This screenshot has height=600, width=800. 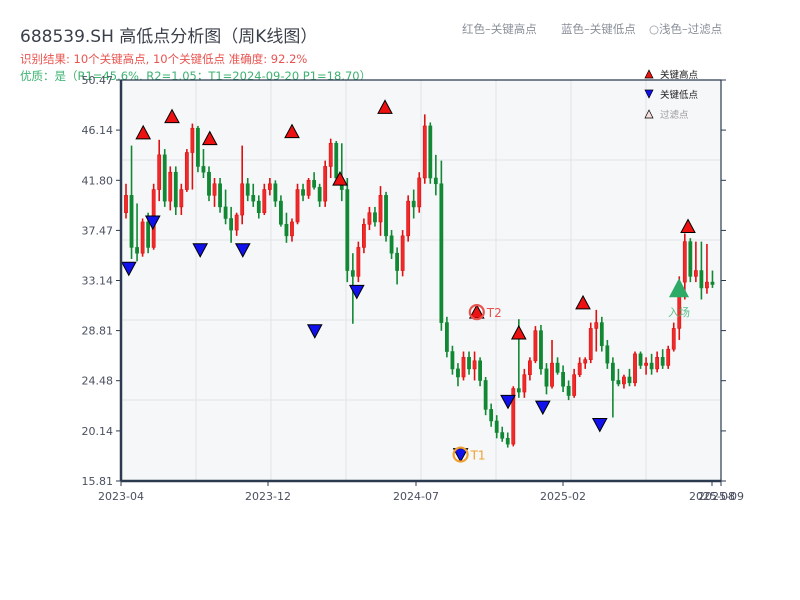 I want to click on top-legend-blue: 蓝色–关键低点, so click(x=598, y=29).